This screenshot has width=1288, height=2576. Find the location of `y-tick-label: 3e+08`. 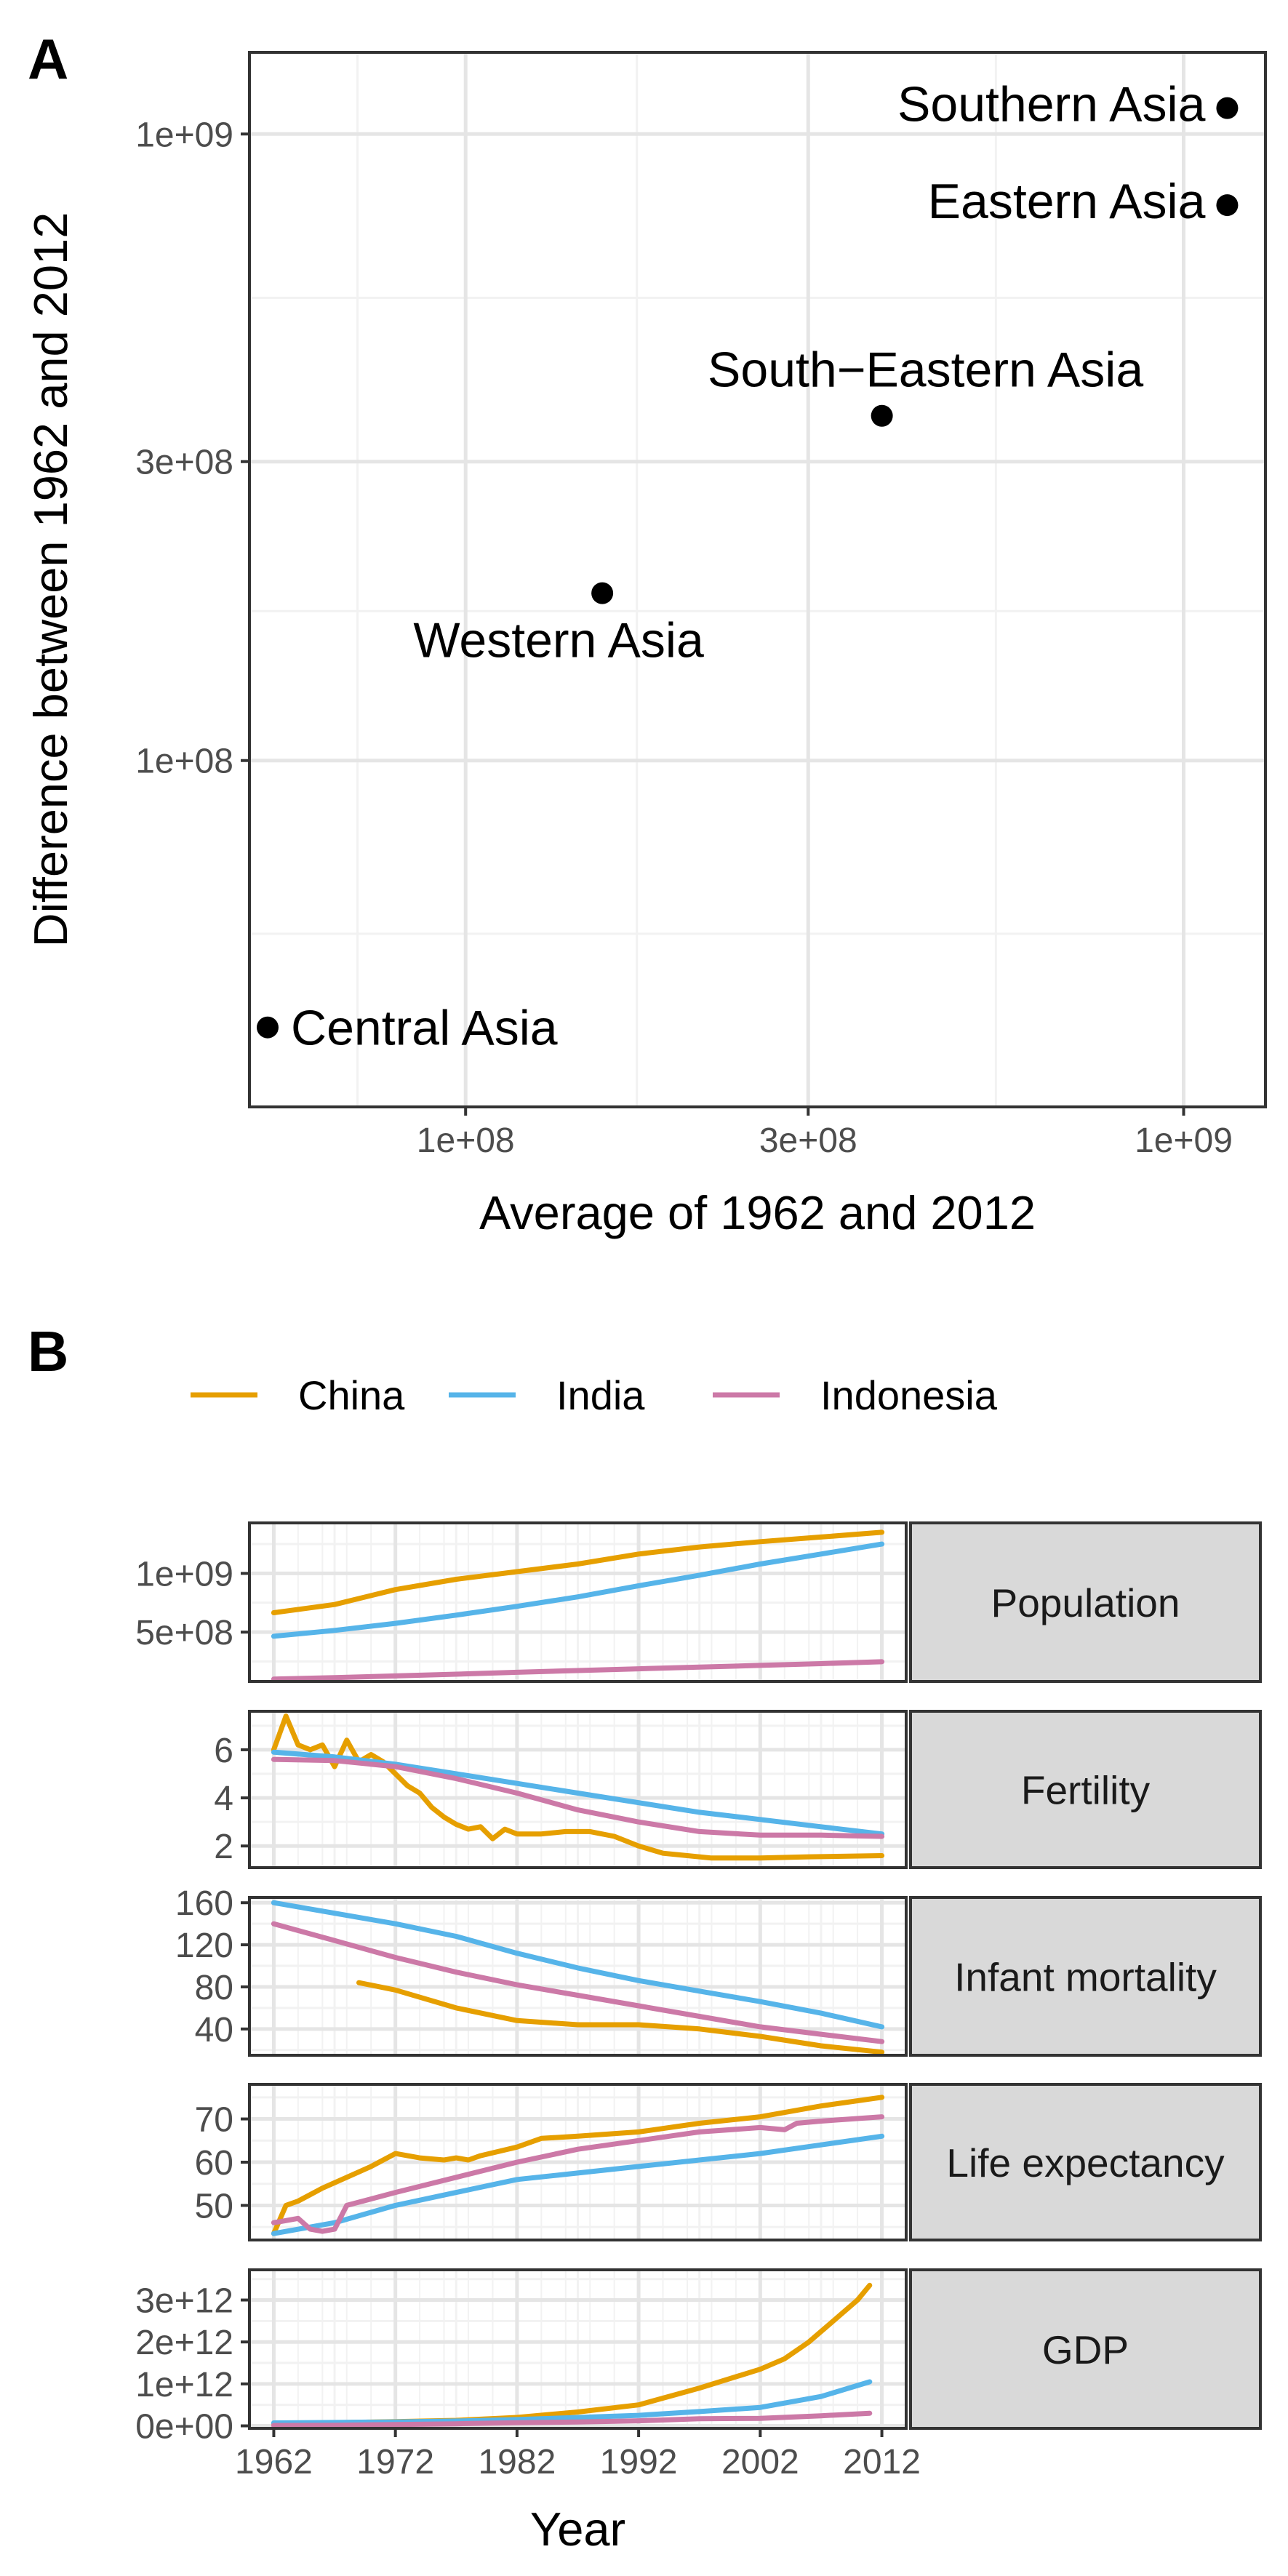

y-tick-label: 3e+08 is located at coordinates (184, 463).